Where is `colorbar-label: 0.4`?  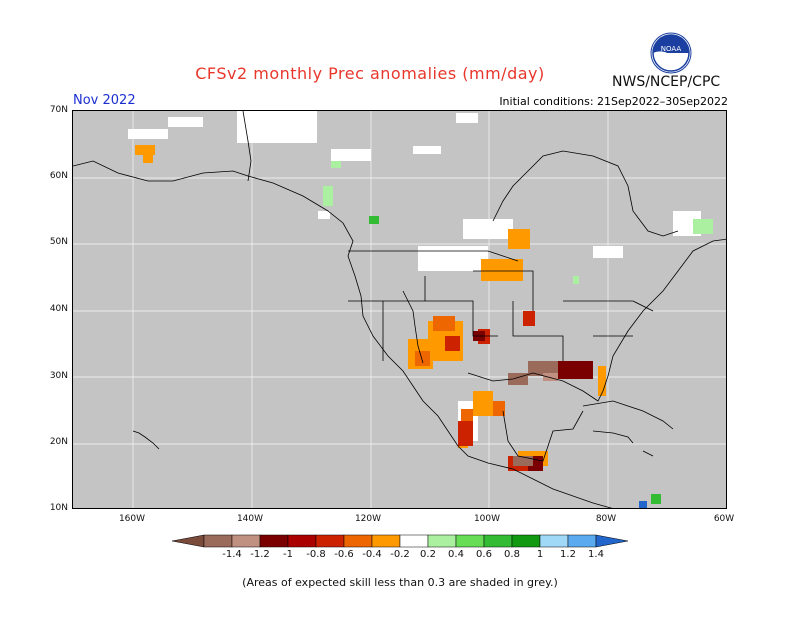
colorbar-label: 0.4 is located at coordinates (456, 554).